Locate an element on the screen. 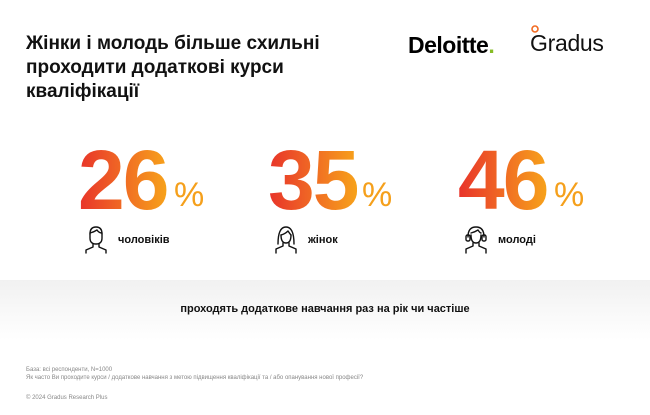 The height and width of the screenshot is (415, 650). deloitte-logo-text: Deloitte is located at coordinates (448, 45).